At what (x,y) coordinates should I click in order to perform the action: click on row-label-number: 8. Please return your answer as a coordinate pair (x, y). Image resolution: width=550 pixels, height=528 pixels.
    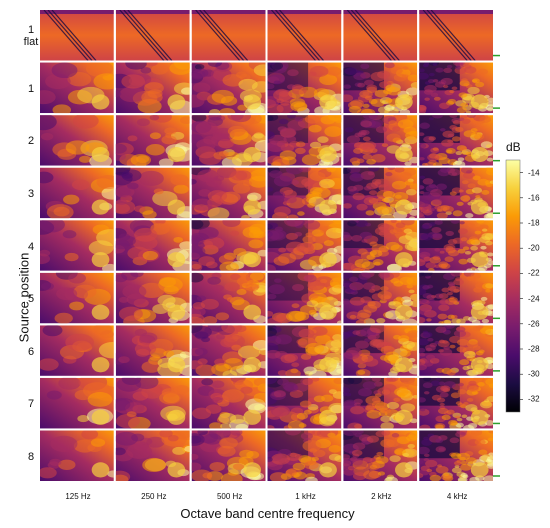
    Looking at the image, I should click on (31, 456).